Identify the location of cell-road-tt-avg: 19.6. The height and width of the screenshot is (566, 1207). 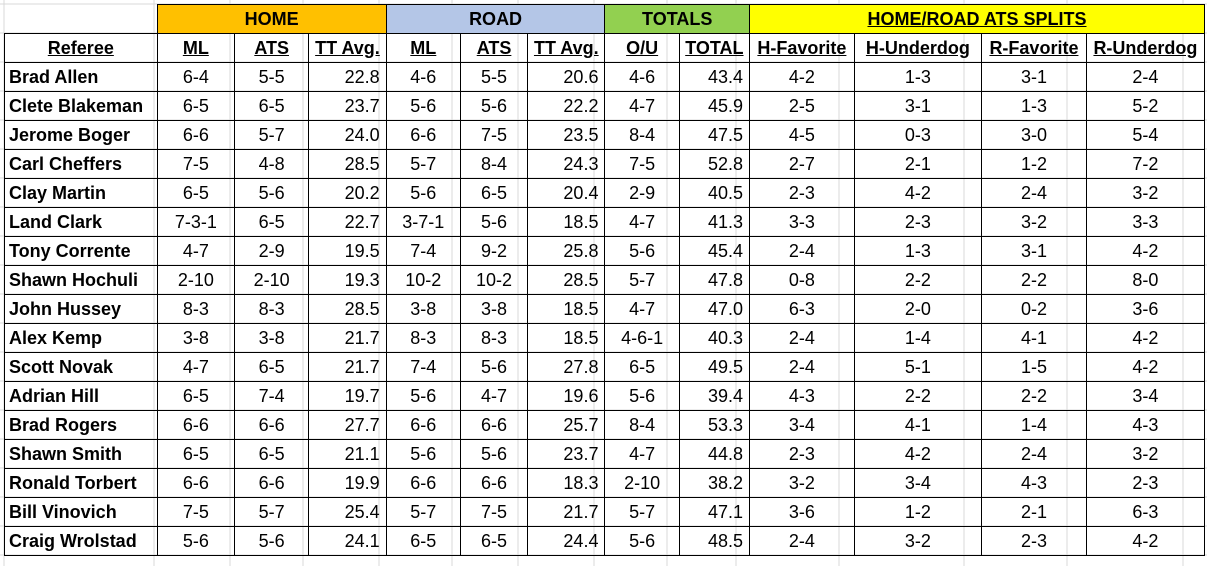
(566, 396).